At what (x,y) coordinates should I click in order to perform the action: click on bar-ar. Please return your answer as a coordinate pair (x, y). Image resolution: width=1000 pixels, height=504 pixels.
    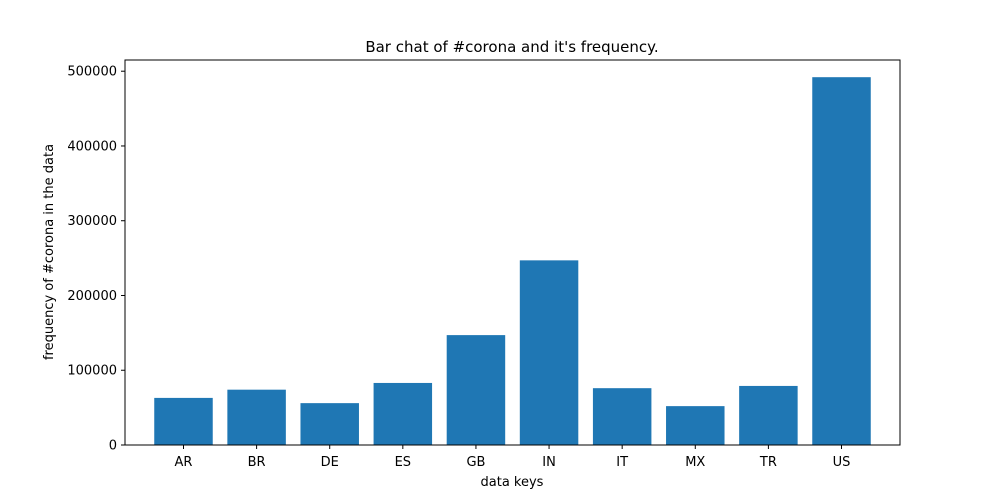
    Looking at the image, I should click on (183, 421).